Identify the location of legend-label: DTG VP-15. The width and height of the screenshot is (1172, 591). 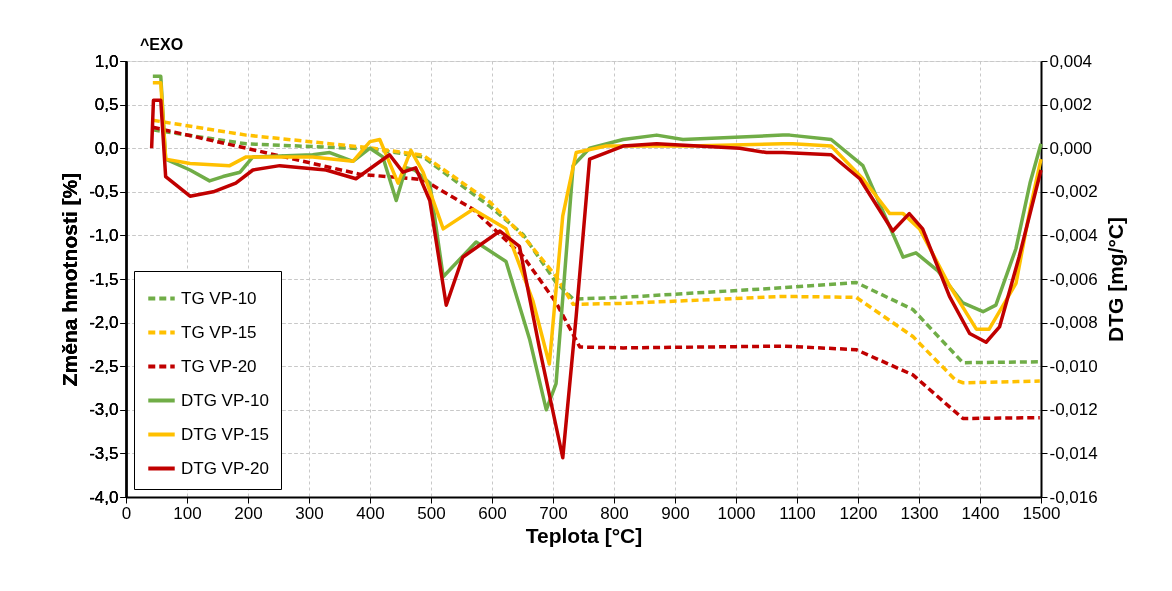
(225, 434).